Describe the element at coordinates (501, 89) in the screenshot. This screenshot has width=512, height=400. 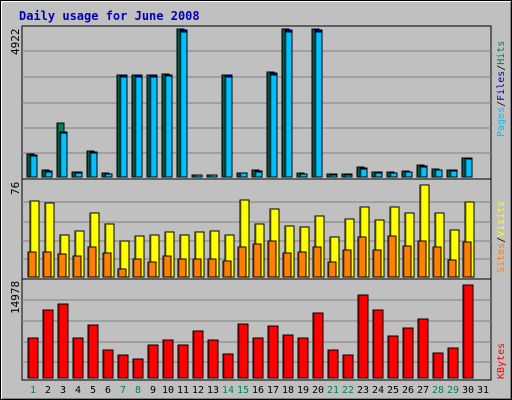
I see `legend-pages-files-hits: Pages/Files/Hits` at that location.